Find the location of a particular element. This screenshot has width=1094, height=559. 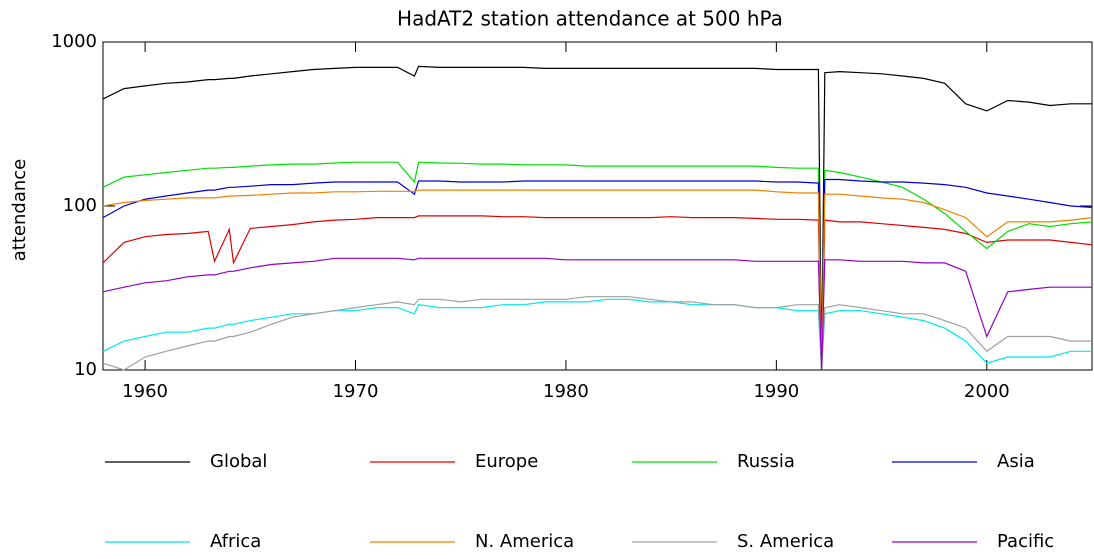

x-tick-label: 2000 is located at coordinates (987, 391).